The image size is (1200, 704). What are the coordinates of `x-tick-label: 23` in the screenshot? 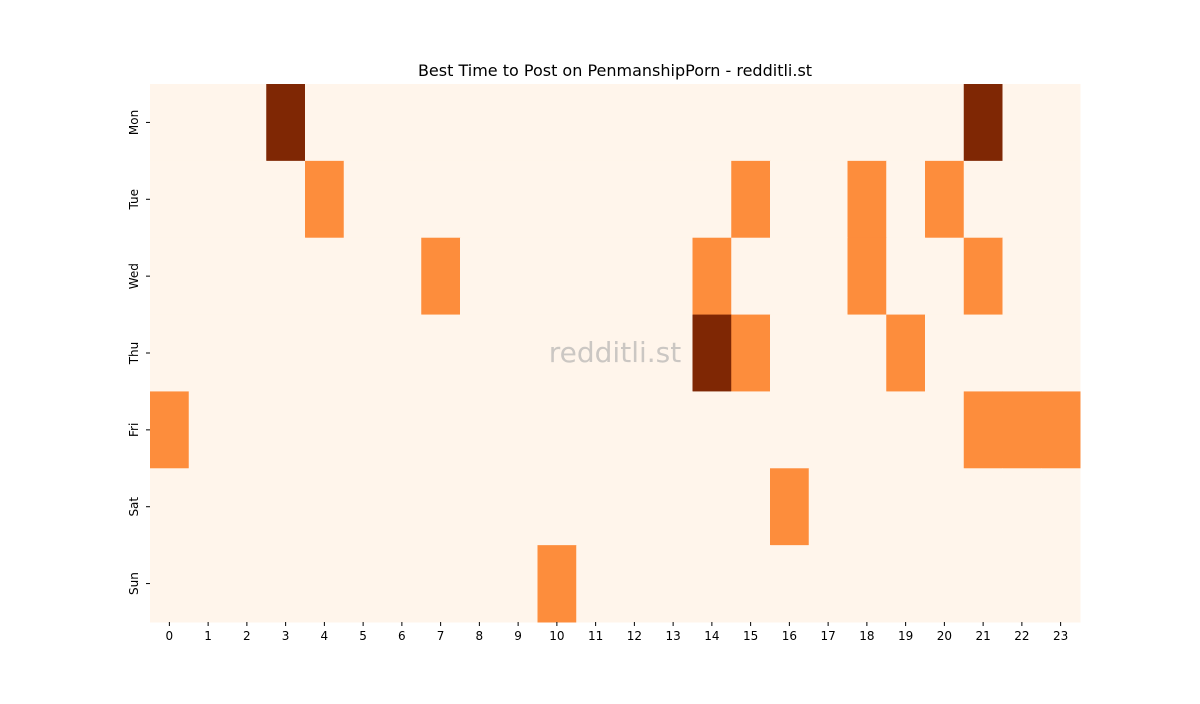 It's located at (1060, 636).